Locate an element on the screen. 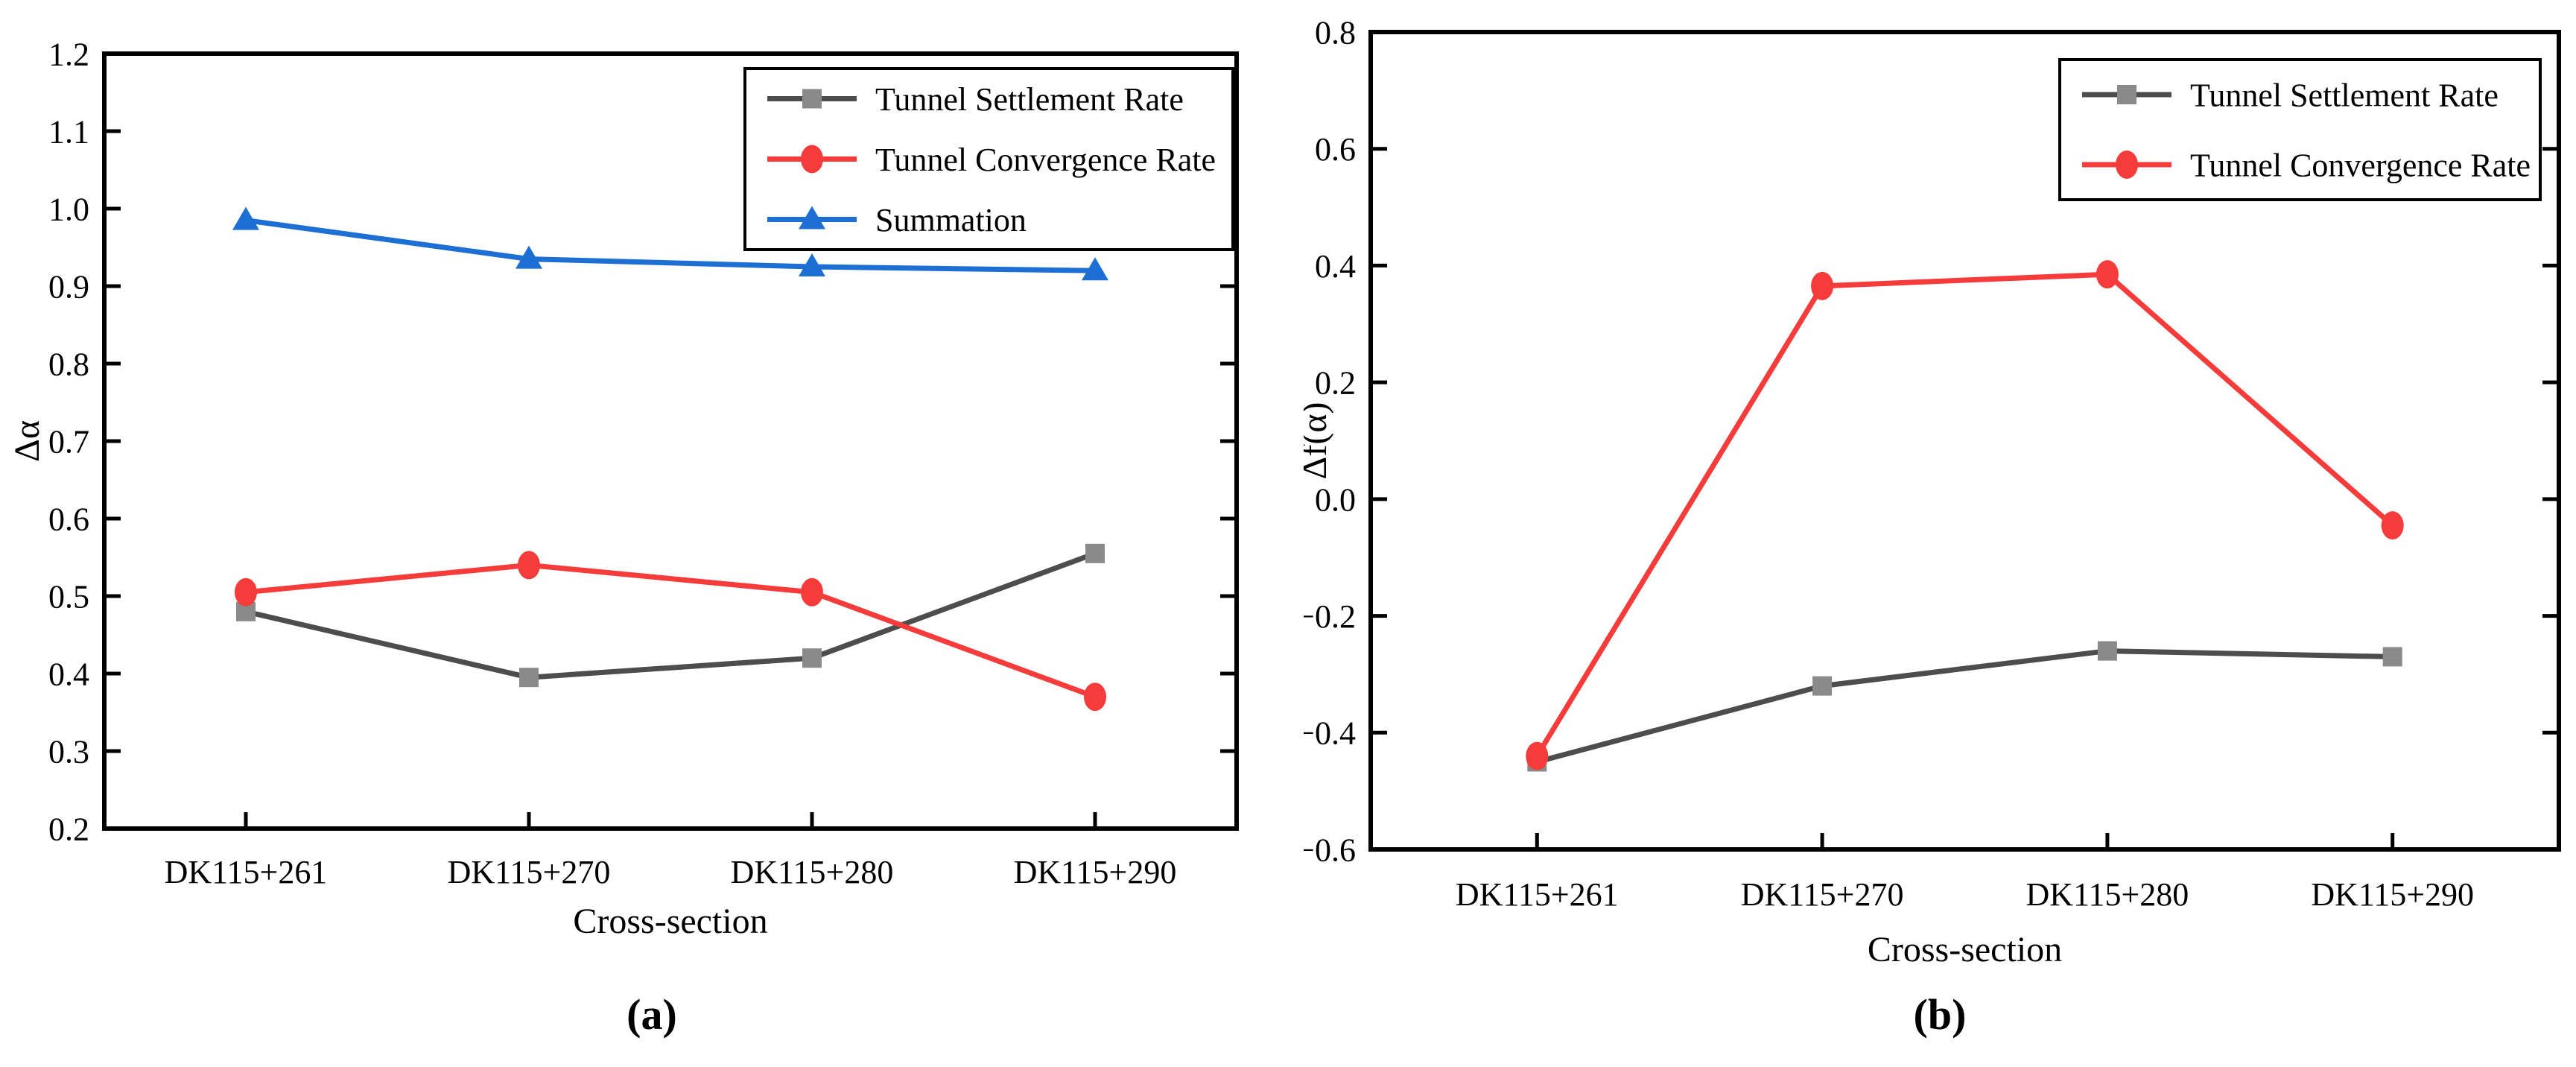  chart-a-legend-marker-tunnel-settlement-rate is located at coordinates (812, 99).